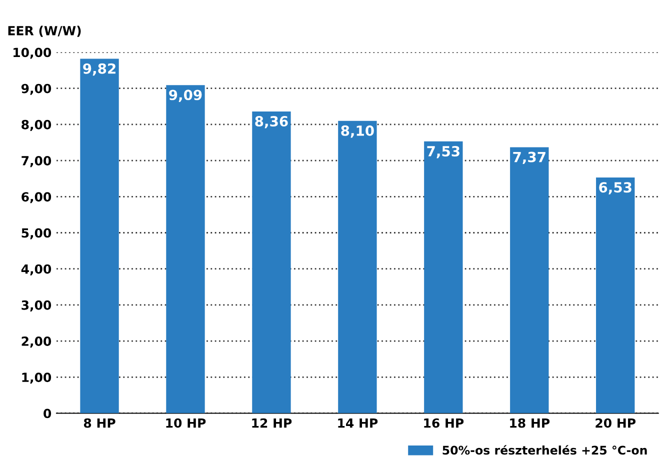 The height and width of the screenshot is (475, 665). I want to click on data-label: 9,82, so click(99, 69).